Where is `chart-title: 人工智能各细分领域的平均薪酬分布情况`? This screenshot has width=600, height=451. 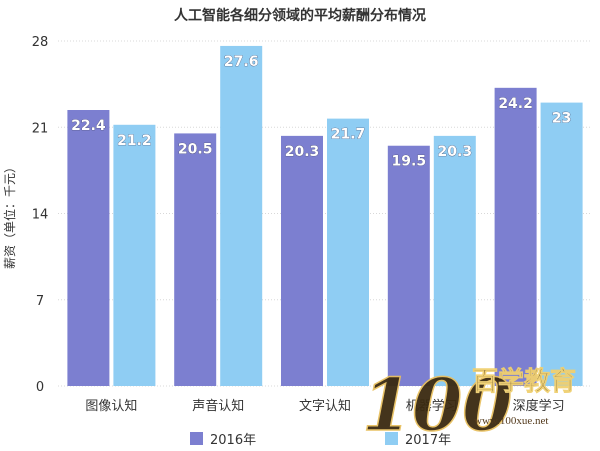
chart-title: 人工智能各细分领域的平均薪酬分布情况 is located at coordinates (300, 15).